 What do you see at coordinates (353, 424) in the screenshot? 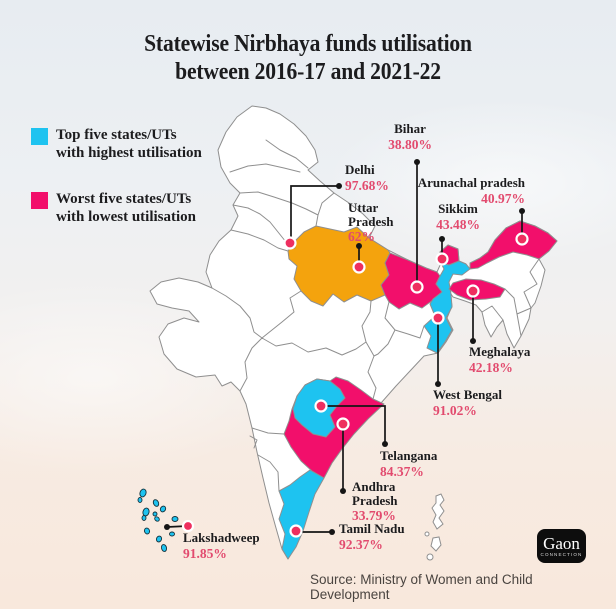
I see `leader-telangana` at bounding box center [353, 424].